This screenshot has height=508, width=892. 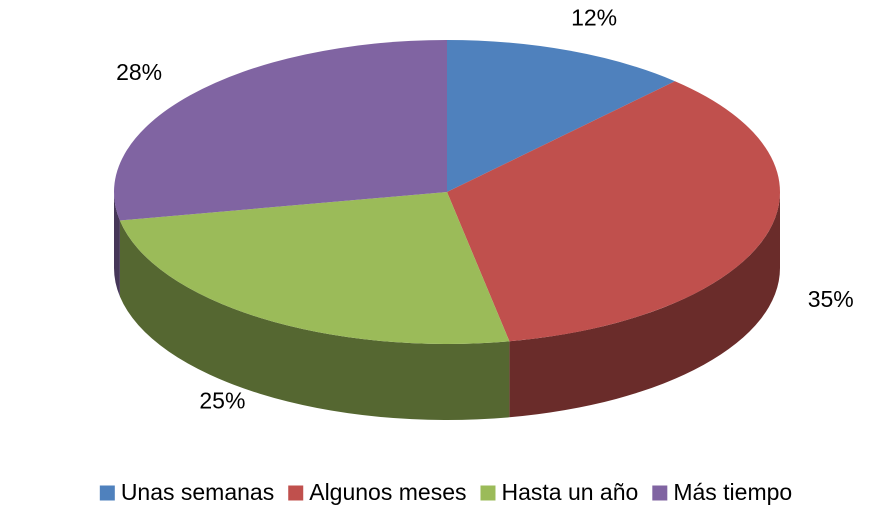 What do you see at coordinates (831, 299) in the screenshot?
I see `data-label: 35%` at bounding box center [831, 299].